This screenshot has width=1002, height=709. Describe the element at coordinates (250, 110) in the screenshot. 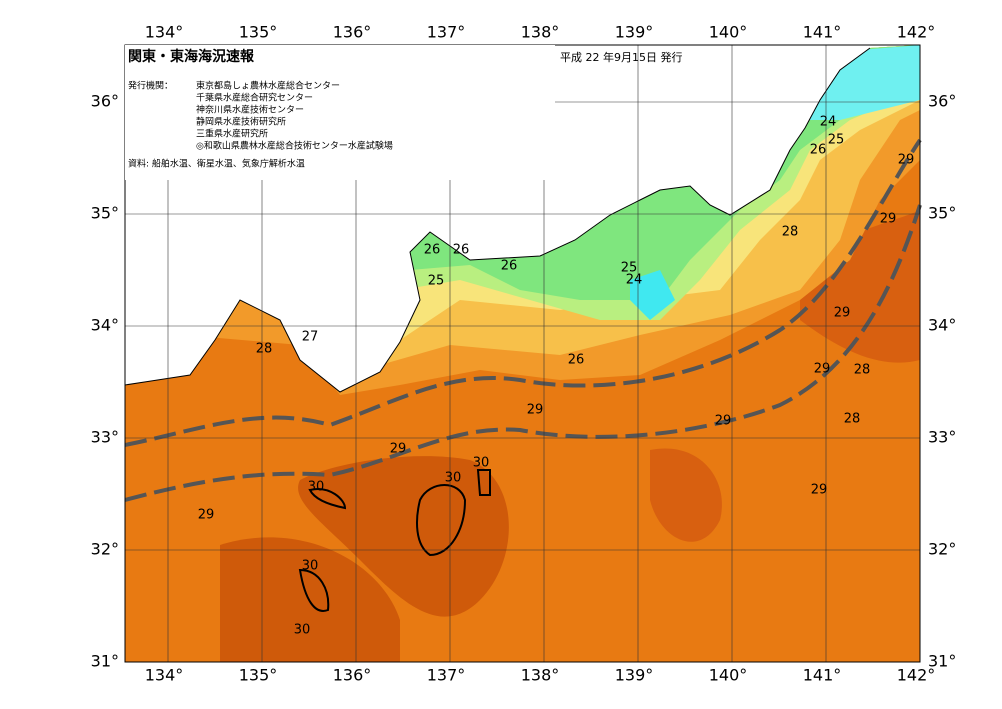

I see `issuer: 神奈川県水産技術センター` at that location.